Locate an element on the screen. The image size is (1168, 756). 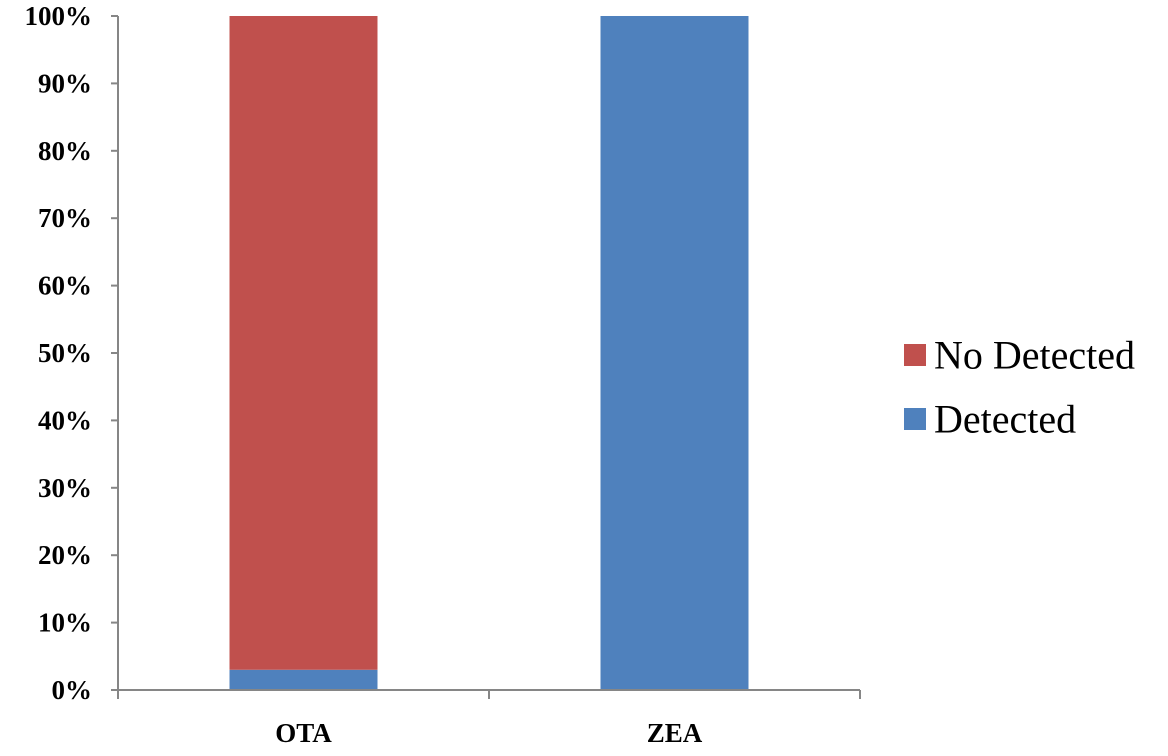
bar-zea-detected is located at coordinates (674, 353).